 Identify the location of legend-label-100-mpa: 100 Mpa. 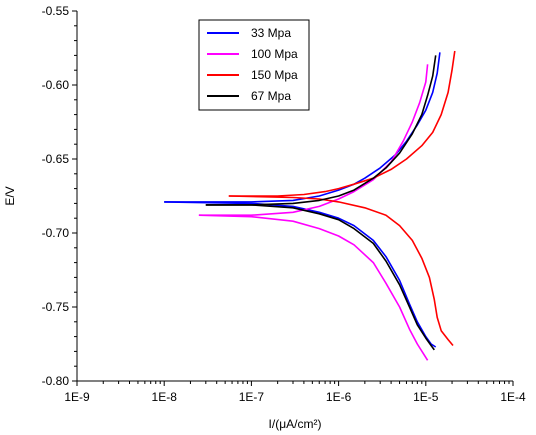
(274, 54).